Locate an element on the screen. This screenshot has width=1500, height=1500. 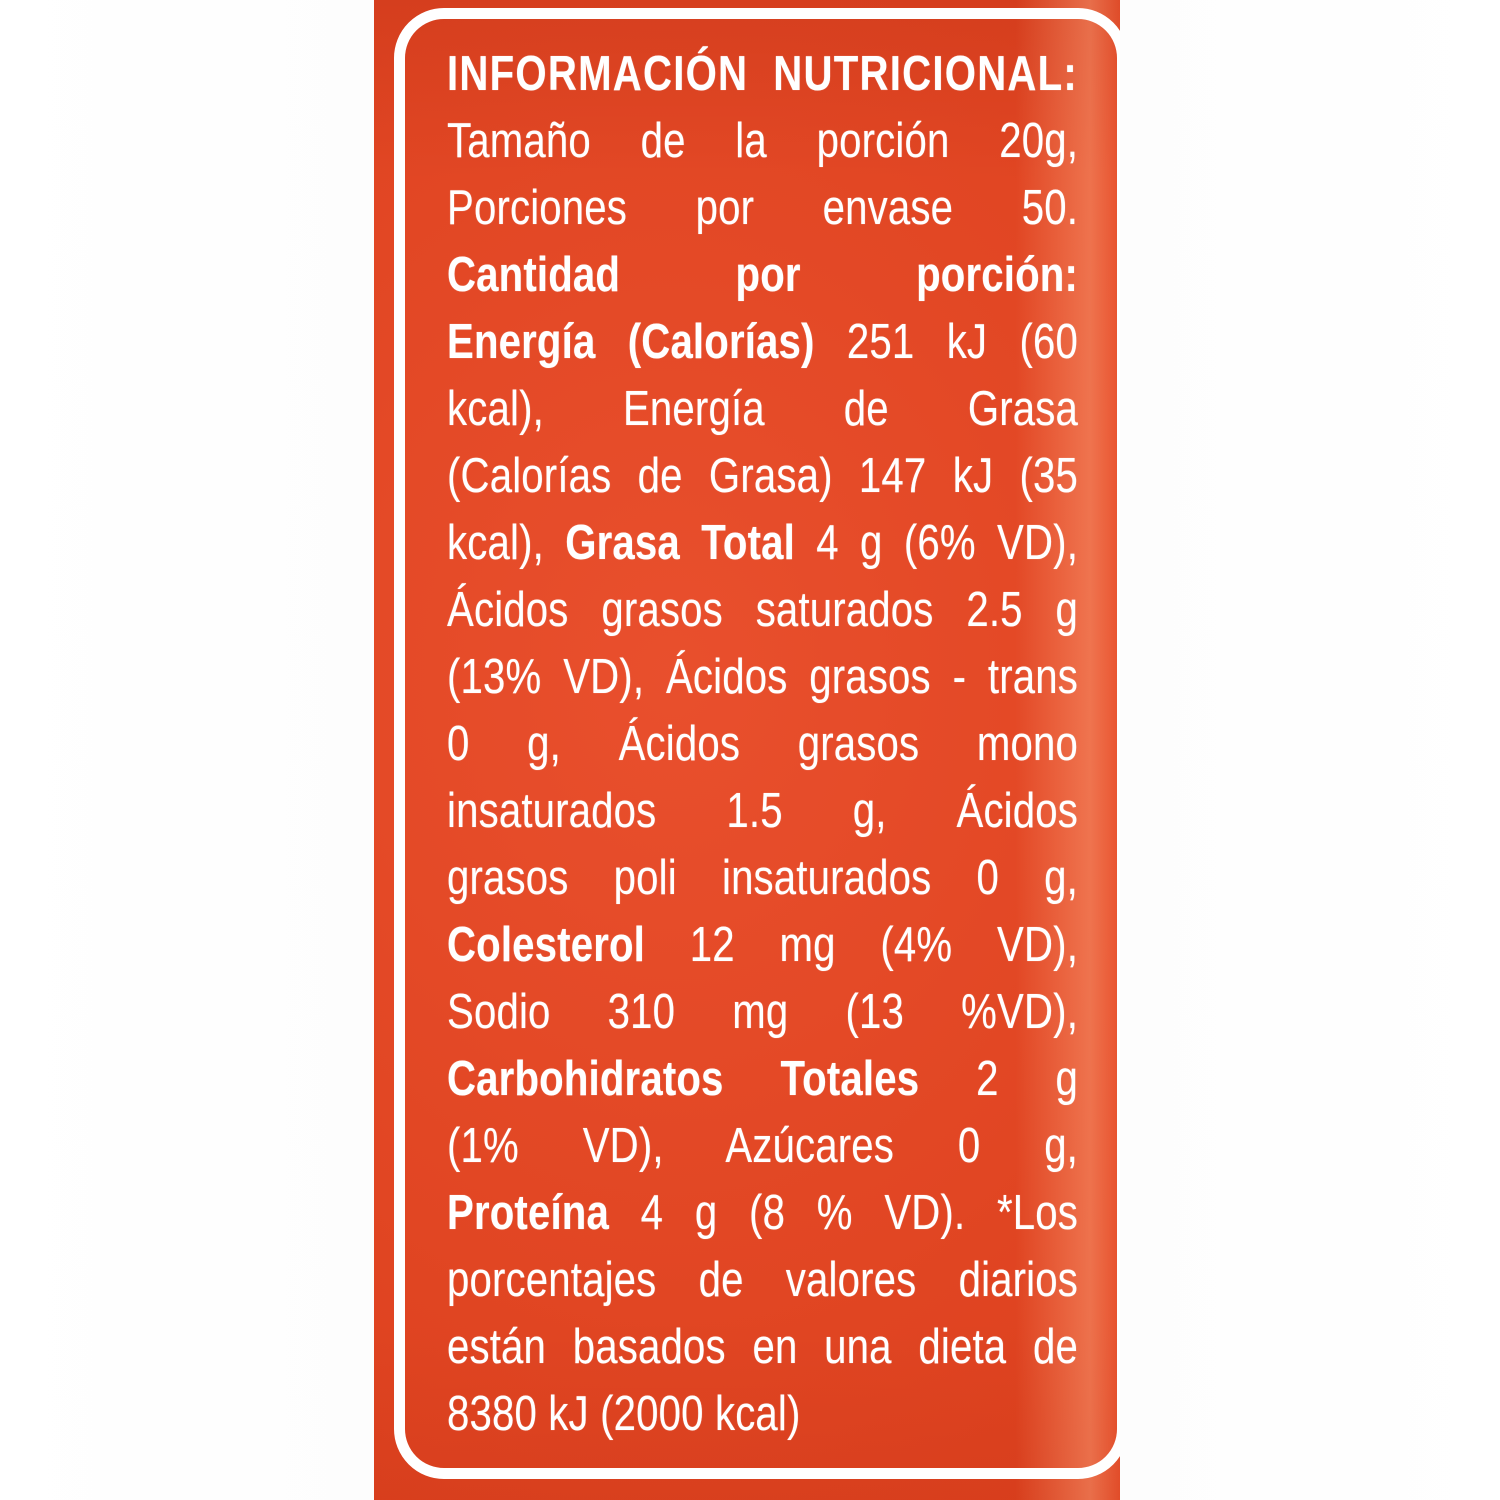
label-text-line: Porciones por envase 50. is located at coordinates (762, 208).